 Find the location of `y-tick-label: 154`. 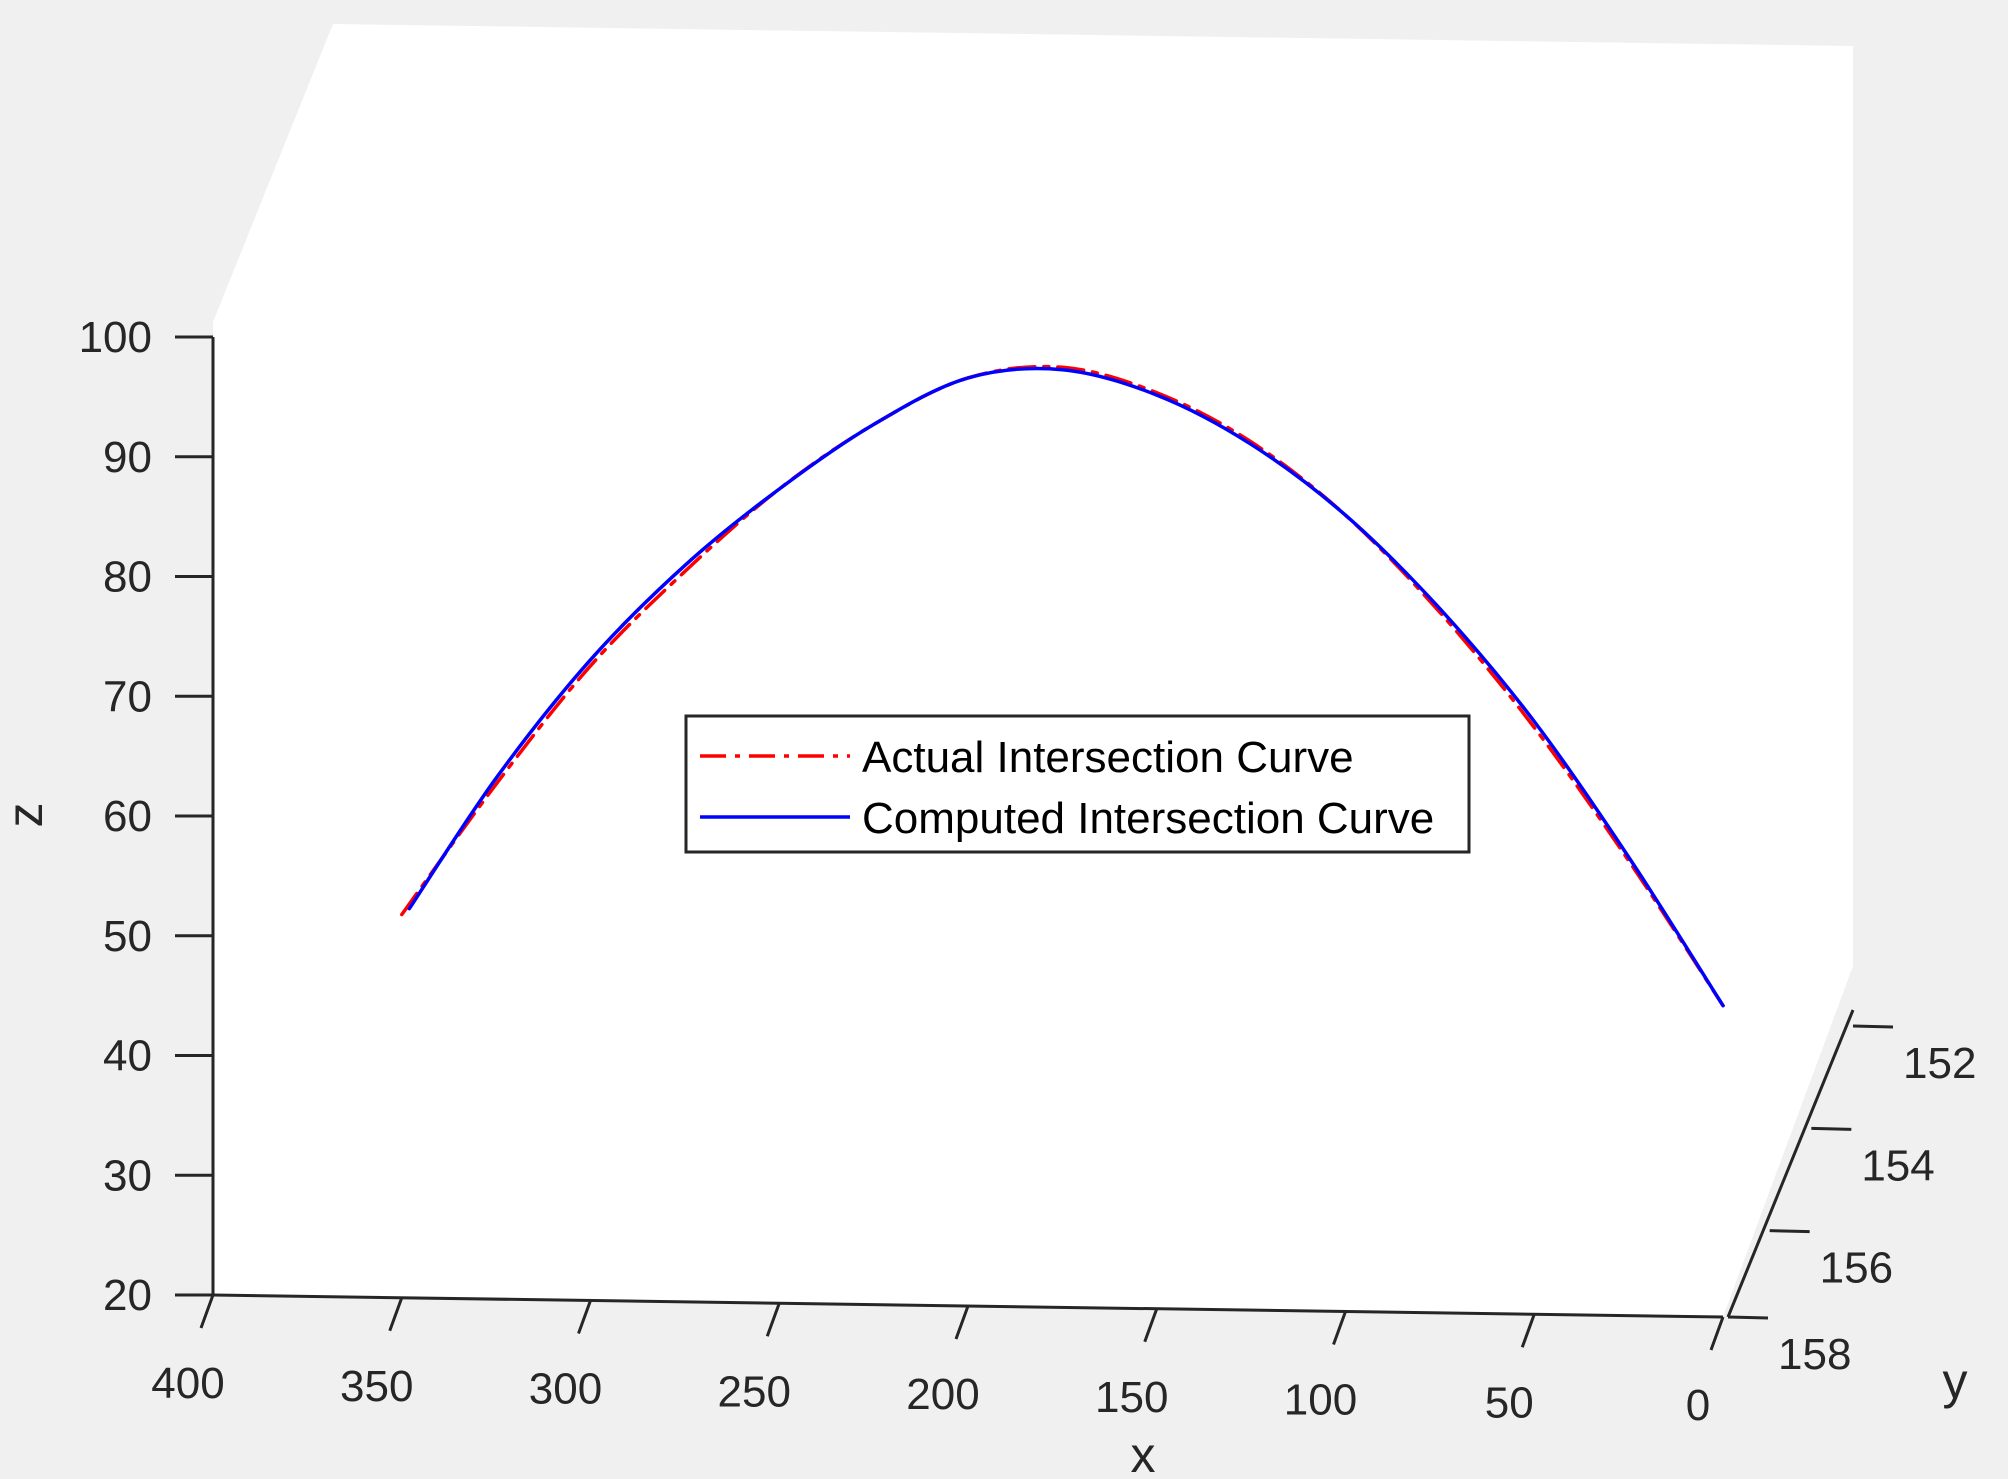

y-tick-label: 154 is located at coordinates (1897, 1165).